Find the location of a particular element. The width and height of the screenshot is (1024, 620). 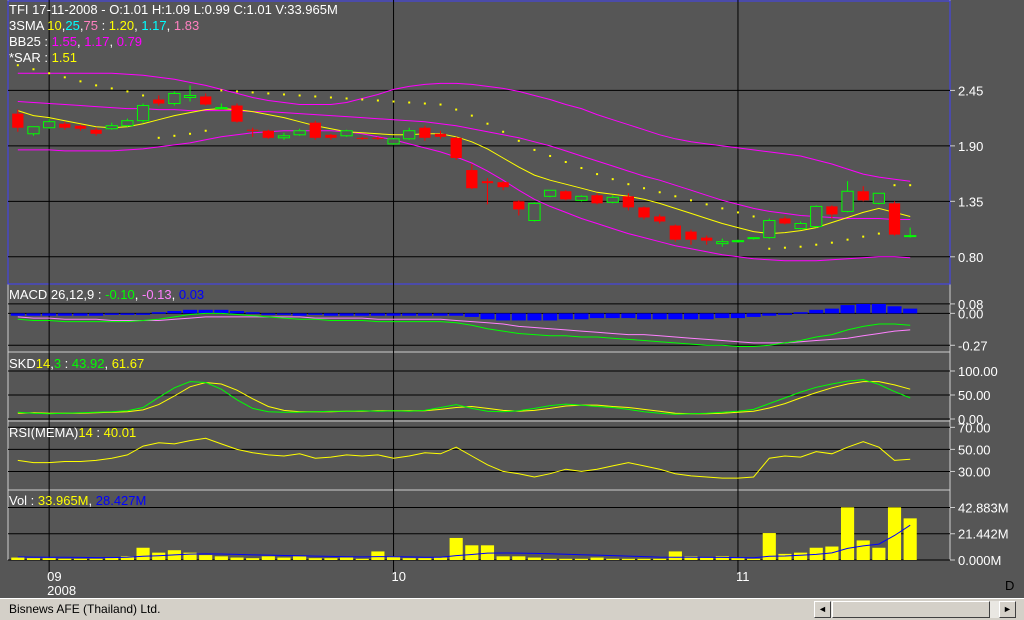

corner-label: D is located at coordinates (1010, 585).